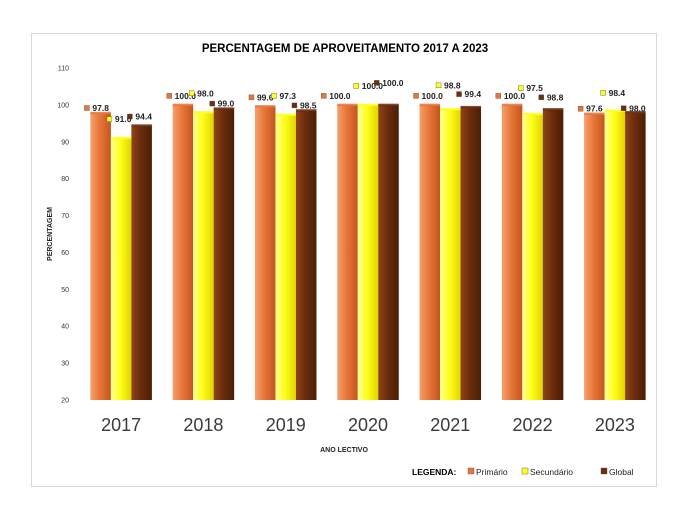  I want to click on x-tick-label-2018: 2018, so click(203, 425).